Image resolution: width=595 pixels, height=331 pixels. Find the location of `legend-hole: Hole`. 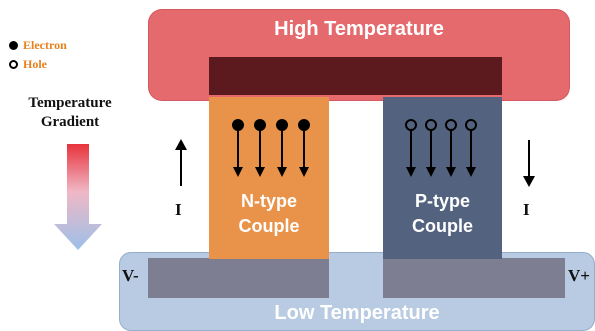

legend-hole: Hole is located at coordinates (28, 64).